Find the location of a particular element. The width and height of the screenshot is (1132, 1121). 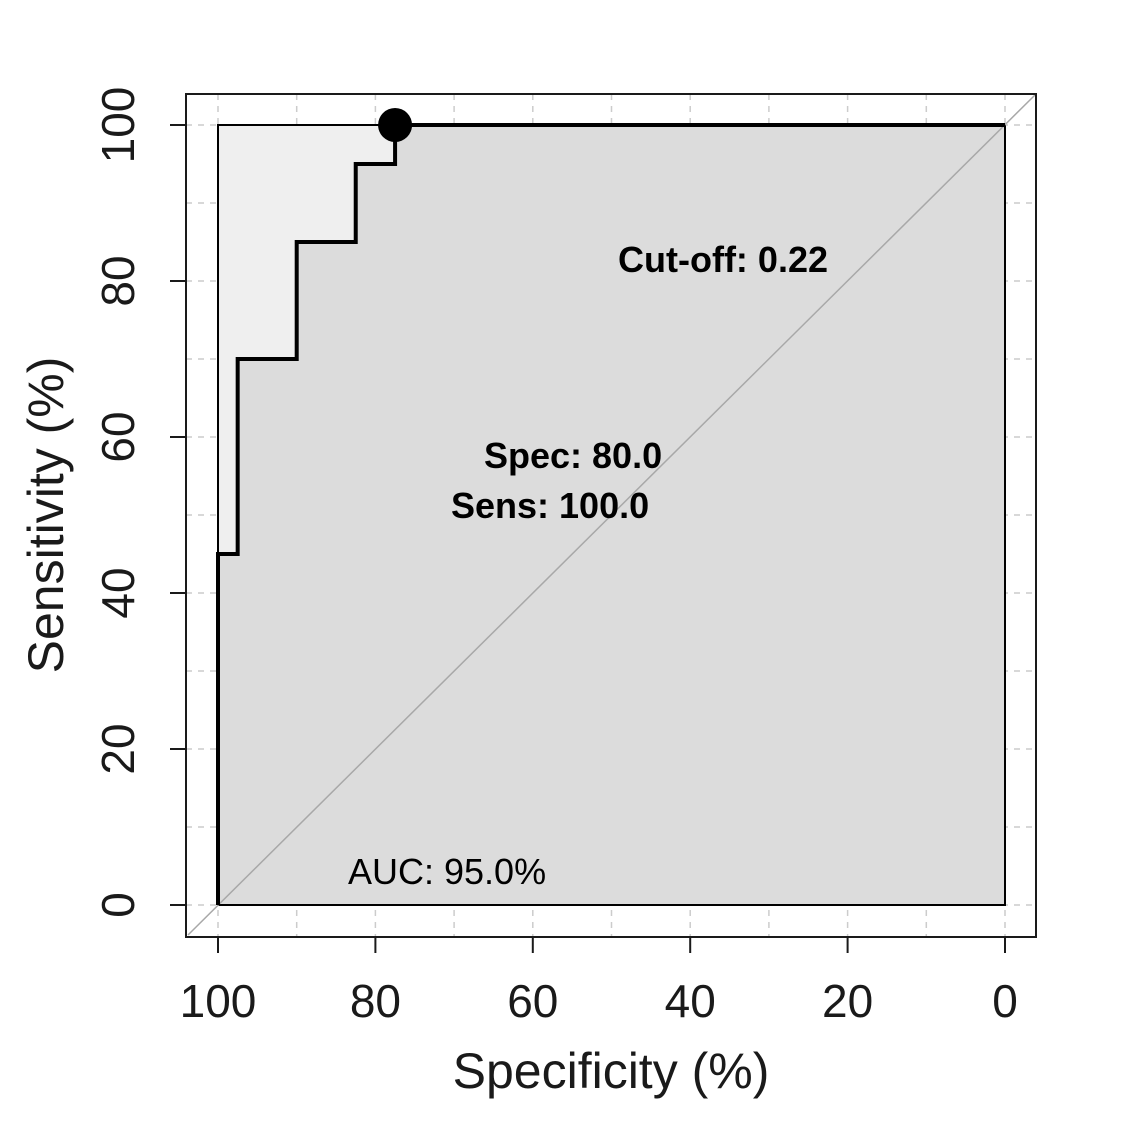

x-tick-label: 100 is located at coordinates (218, 1001).